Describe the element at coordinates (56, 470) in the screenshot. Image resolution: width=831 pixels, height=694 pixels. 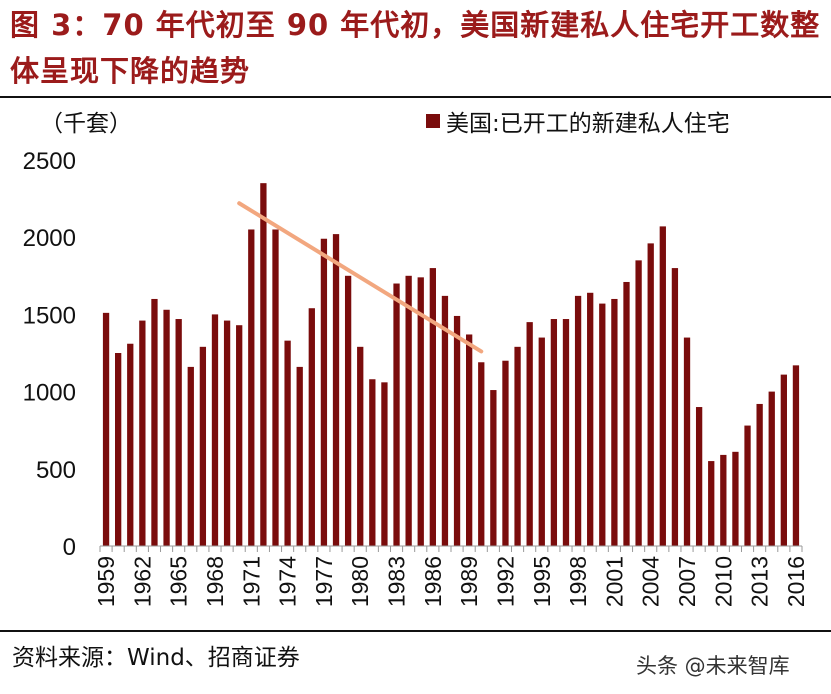
I see `y-tick-label: 500` at that location.